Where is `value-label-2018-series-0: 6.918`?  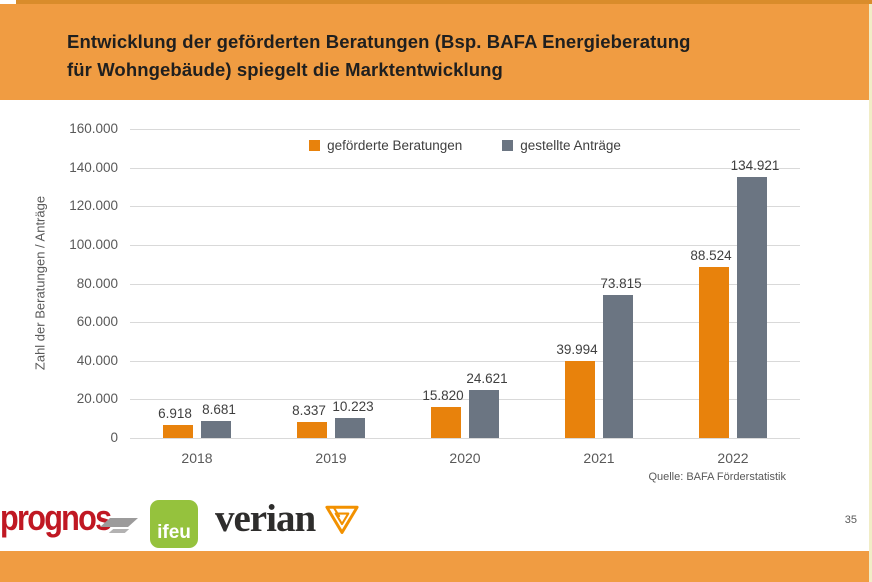 value-label-2018-series-0: 6.918 is located at coordinates (175, 413).